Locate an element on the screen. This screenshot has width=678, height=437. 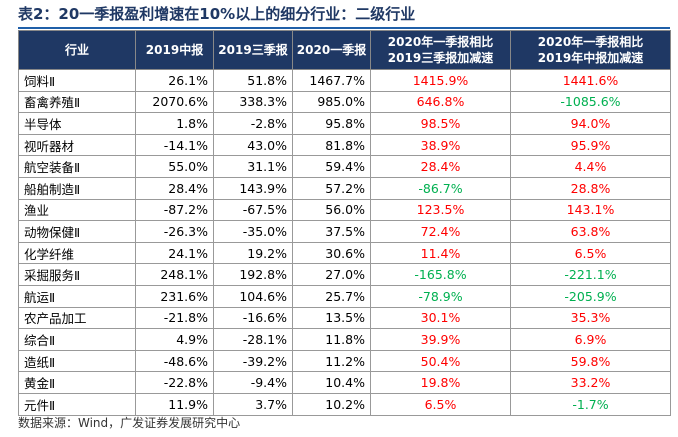
value-cell: 1415.9% is located at coordinates (440, 80).